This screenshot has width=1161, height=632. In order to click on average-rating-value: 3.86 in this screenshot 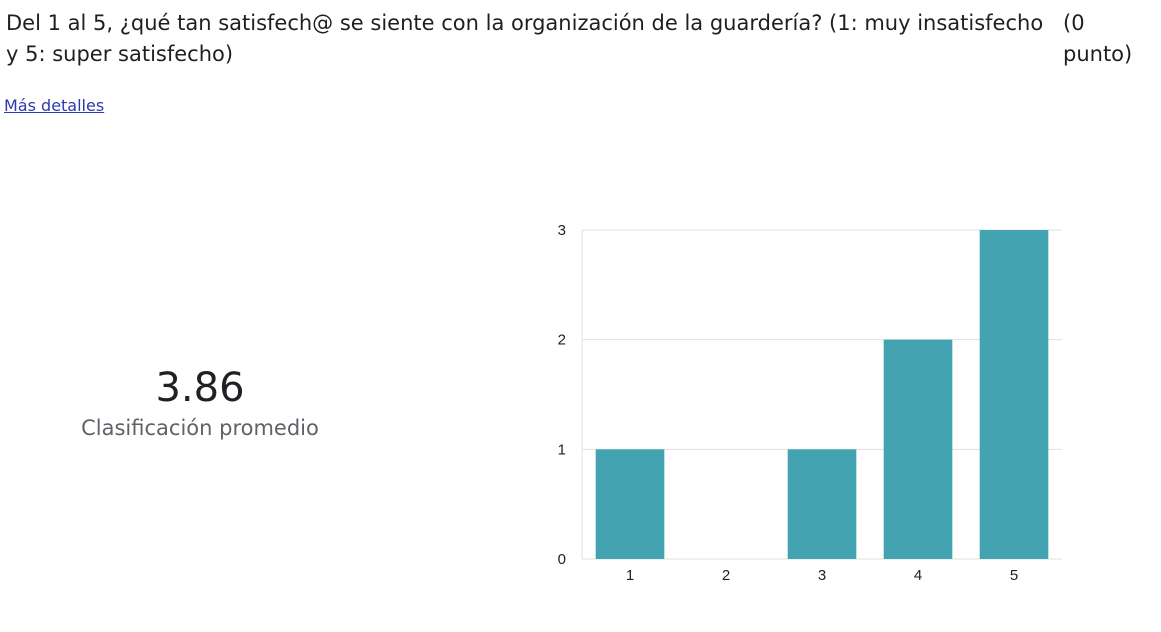, I will do `click(200, 388)`.